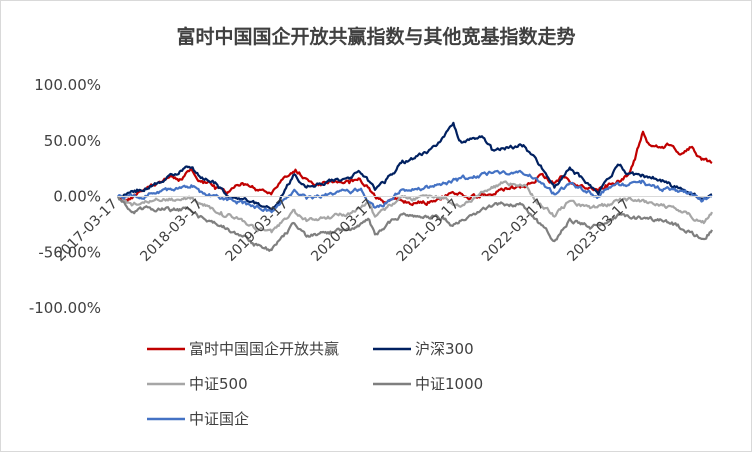  What do you see at coordinates (342, 230) in the screenshot?
I see `x-tick-label: 2020-03-17` at bounding box center [342, 230].